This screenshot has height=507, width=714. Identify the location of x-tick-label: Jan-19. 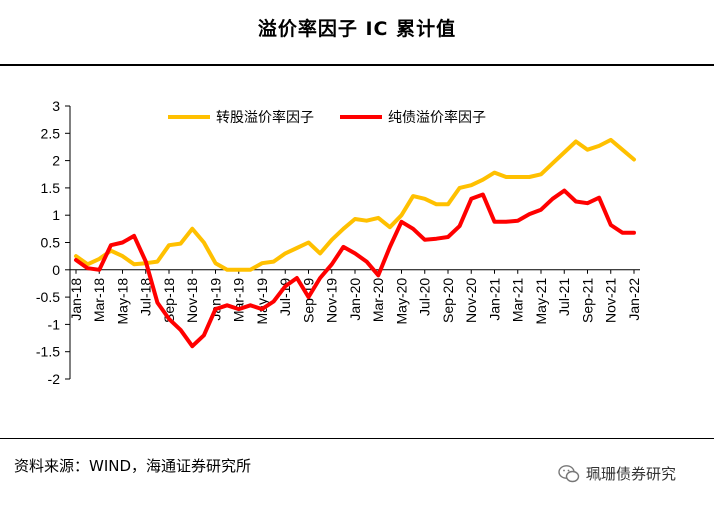
(216, 299).